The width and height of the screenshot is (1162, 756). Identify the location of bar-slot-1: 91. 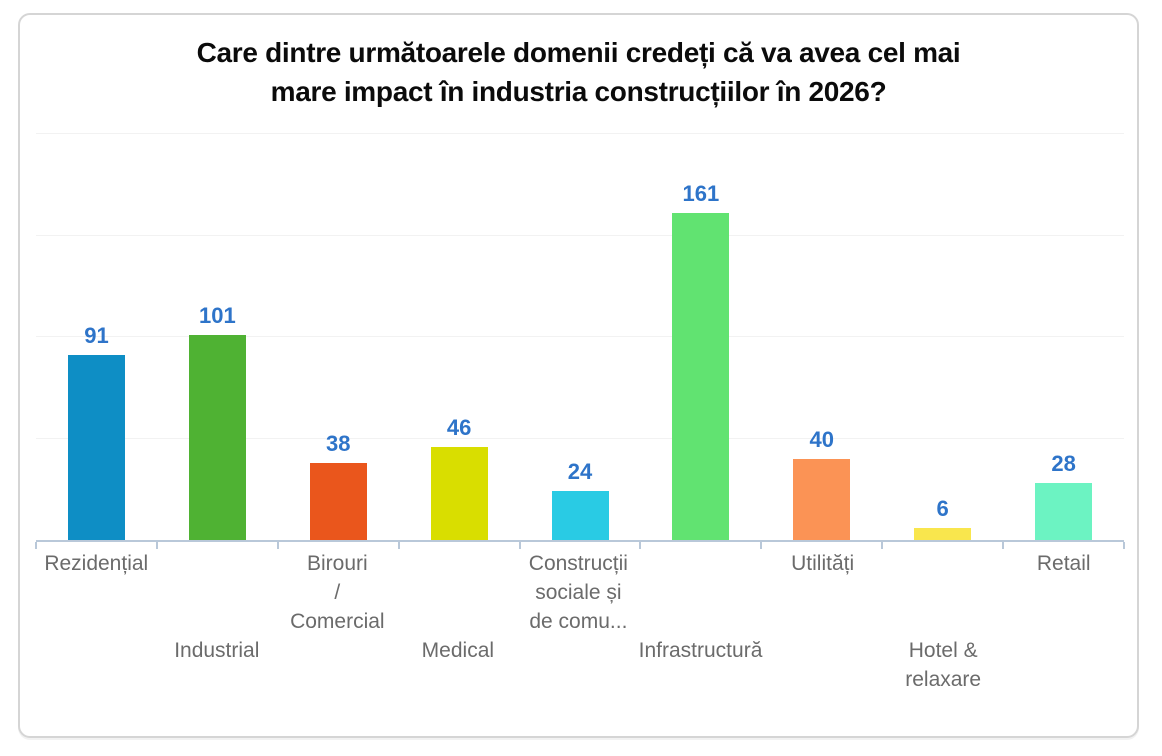
(96, 337).